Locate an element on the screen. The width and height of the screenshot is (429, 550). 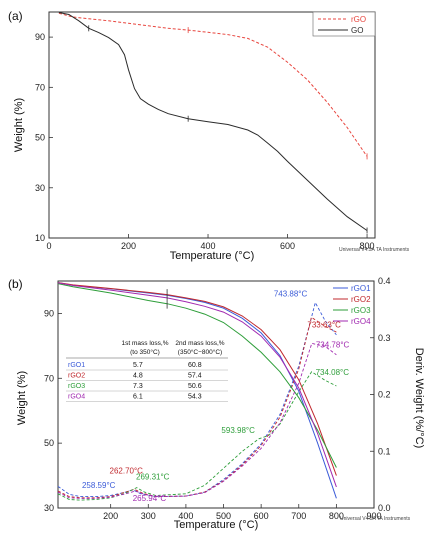
x-tick-label: 300 is located at coordinates (148, 516).